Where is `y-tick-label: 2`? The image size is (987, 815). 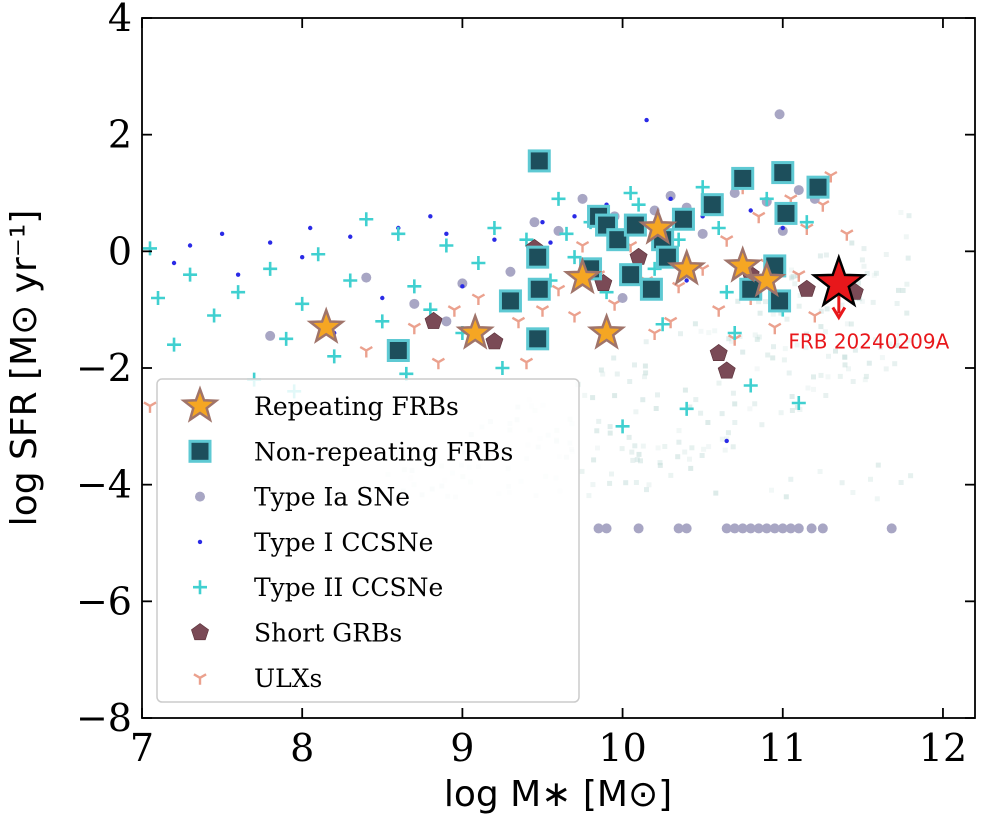
y-tick-label: 2 is located at coordinates (120, 135).